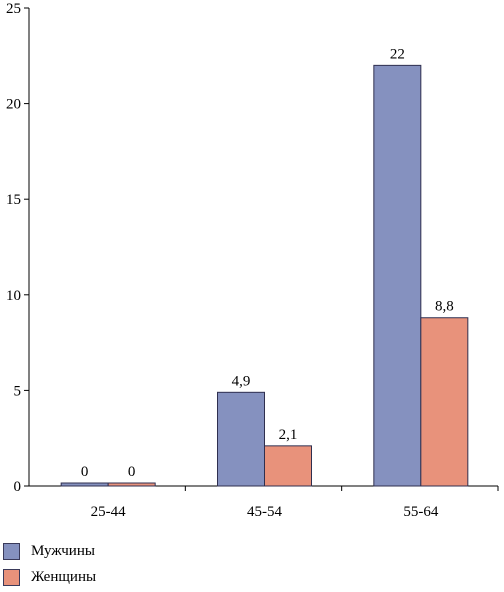 Image resolution: width=504 pixels, height=592 pixels. I want to click on data-label: 8,8, so click(444, 307).